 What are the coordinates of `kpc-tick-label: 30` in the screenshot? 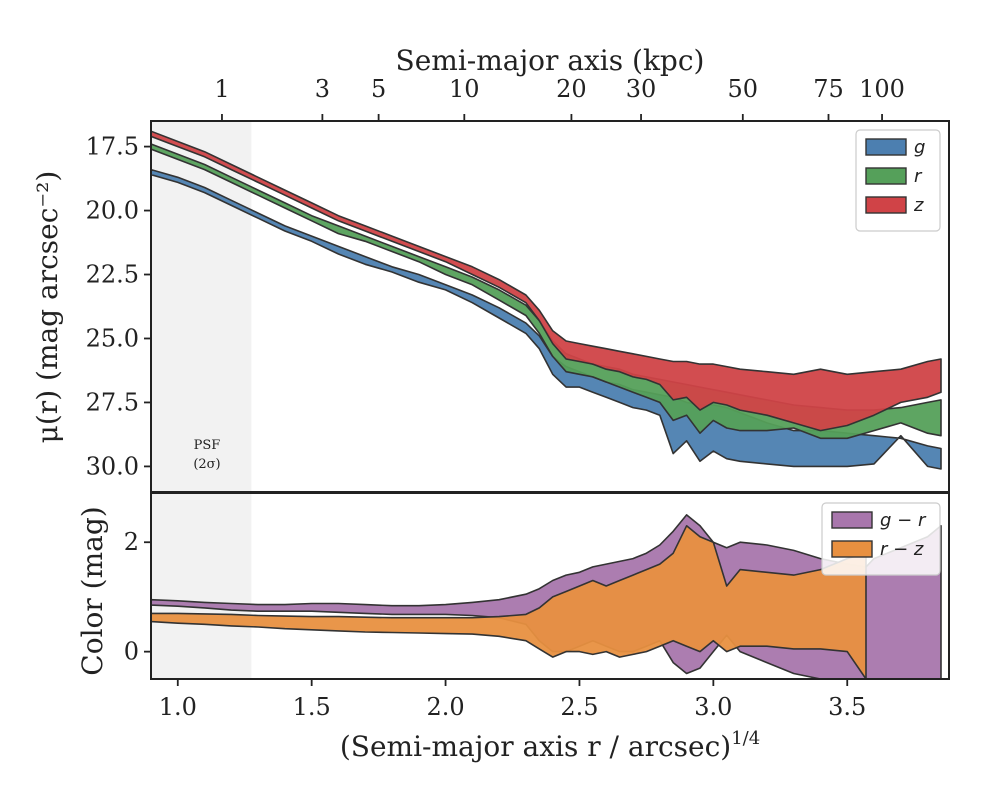 It's located at (641, 89).